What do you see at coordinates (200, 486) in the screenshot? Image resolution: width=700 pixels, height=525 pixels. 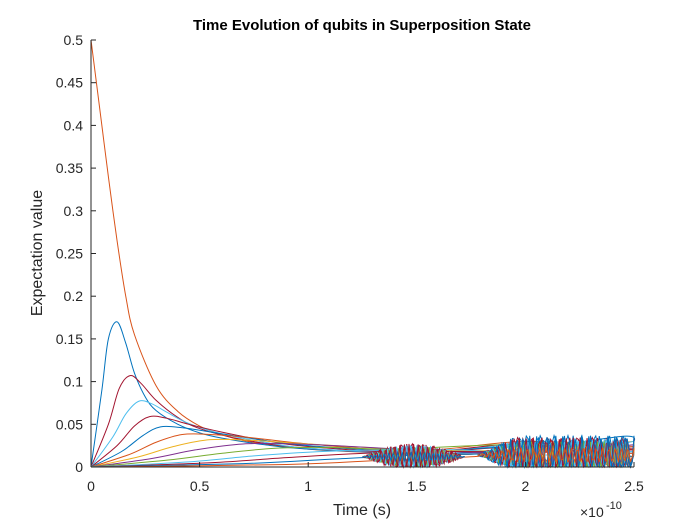 I see `x-tick-label: 0.5` at bounding box center [200, 486].